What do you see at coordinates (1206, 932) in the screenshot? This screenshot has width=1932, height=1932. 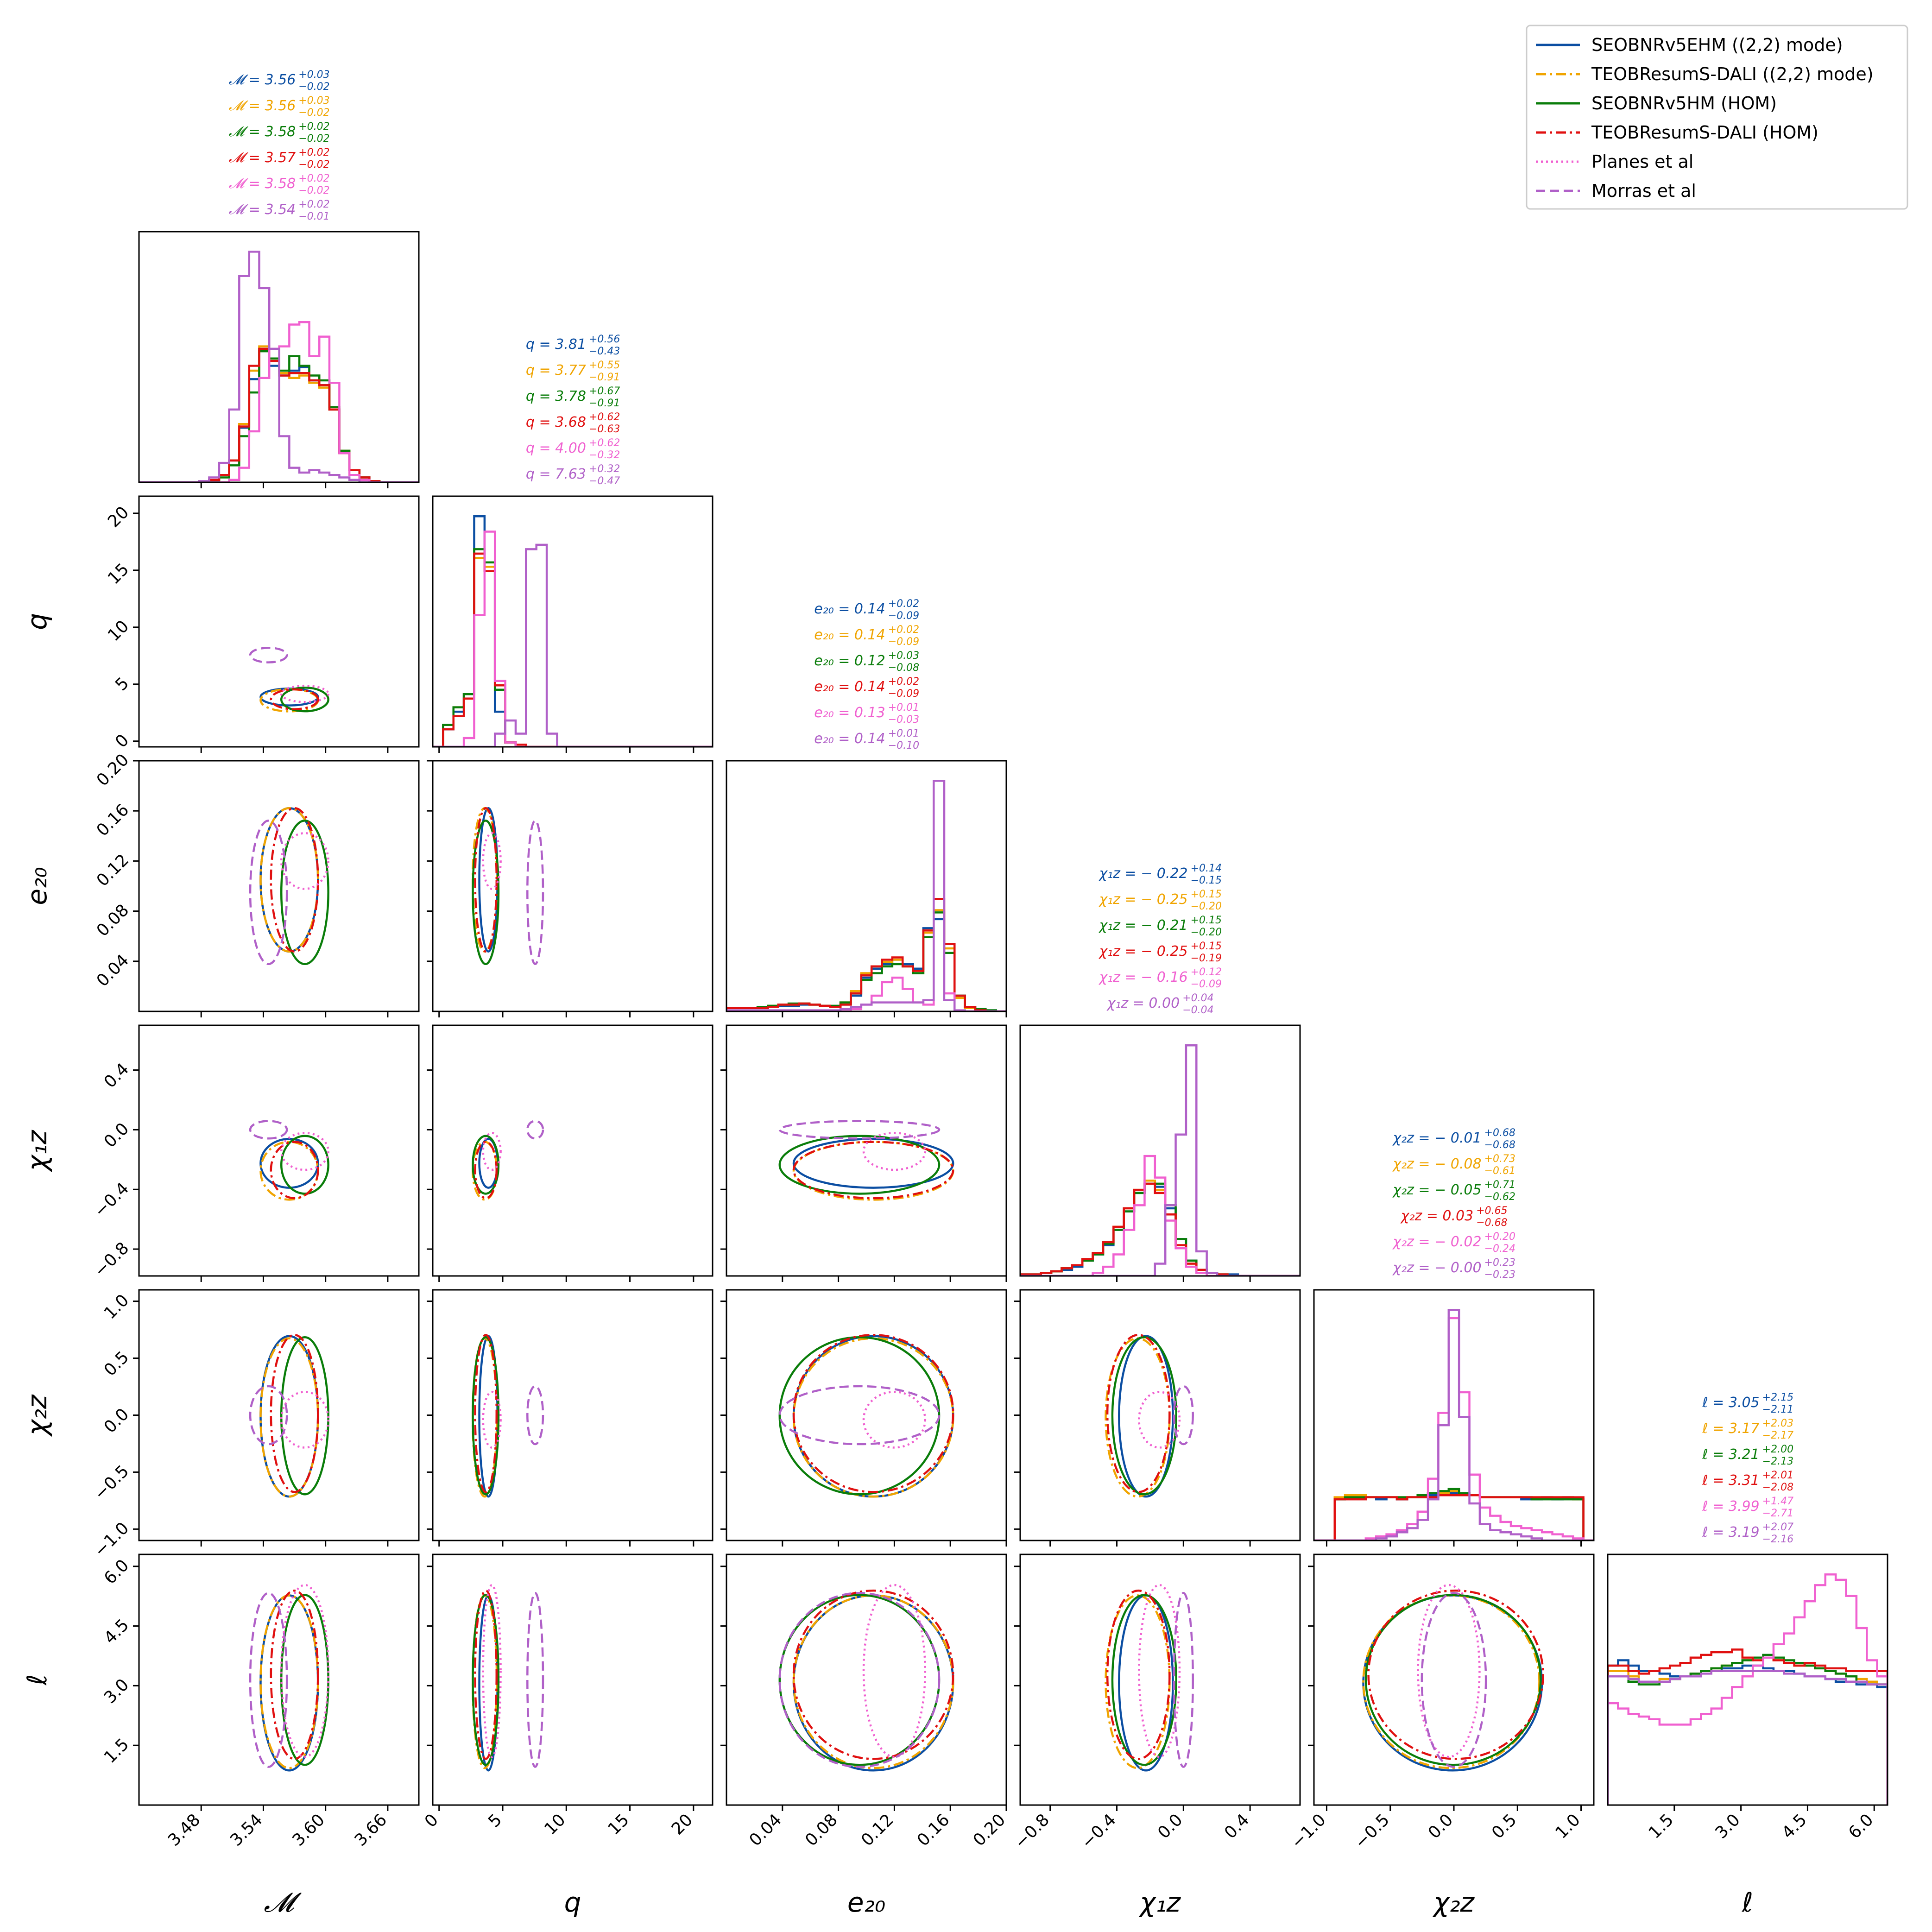 I see `stat-minus-chi1z-series-2: −0.20` at bounding box center [1206, 932].